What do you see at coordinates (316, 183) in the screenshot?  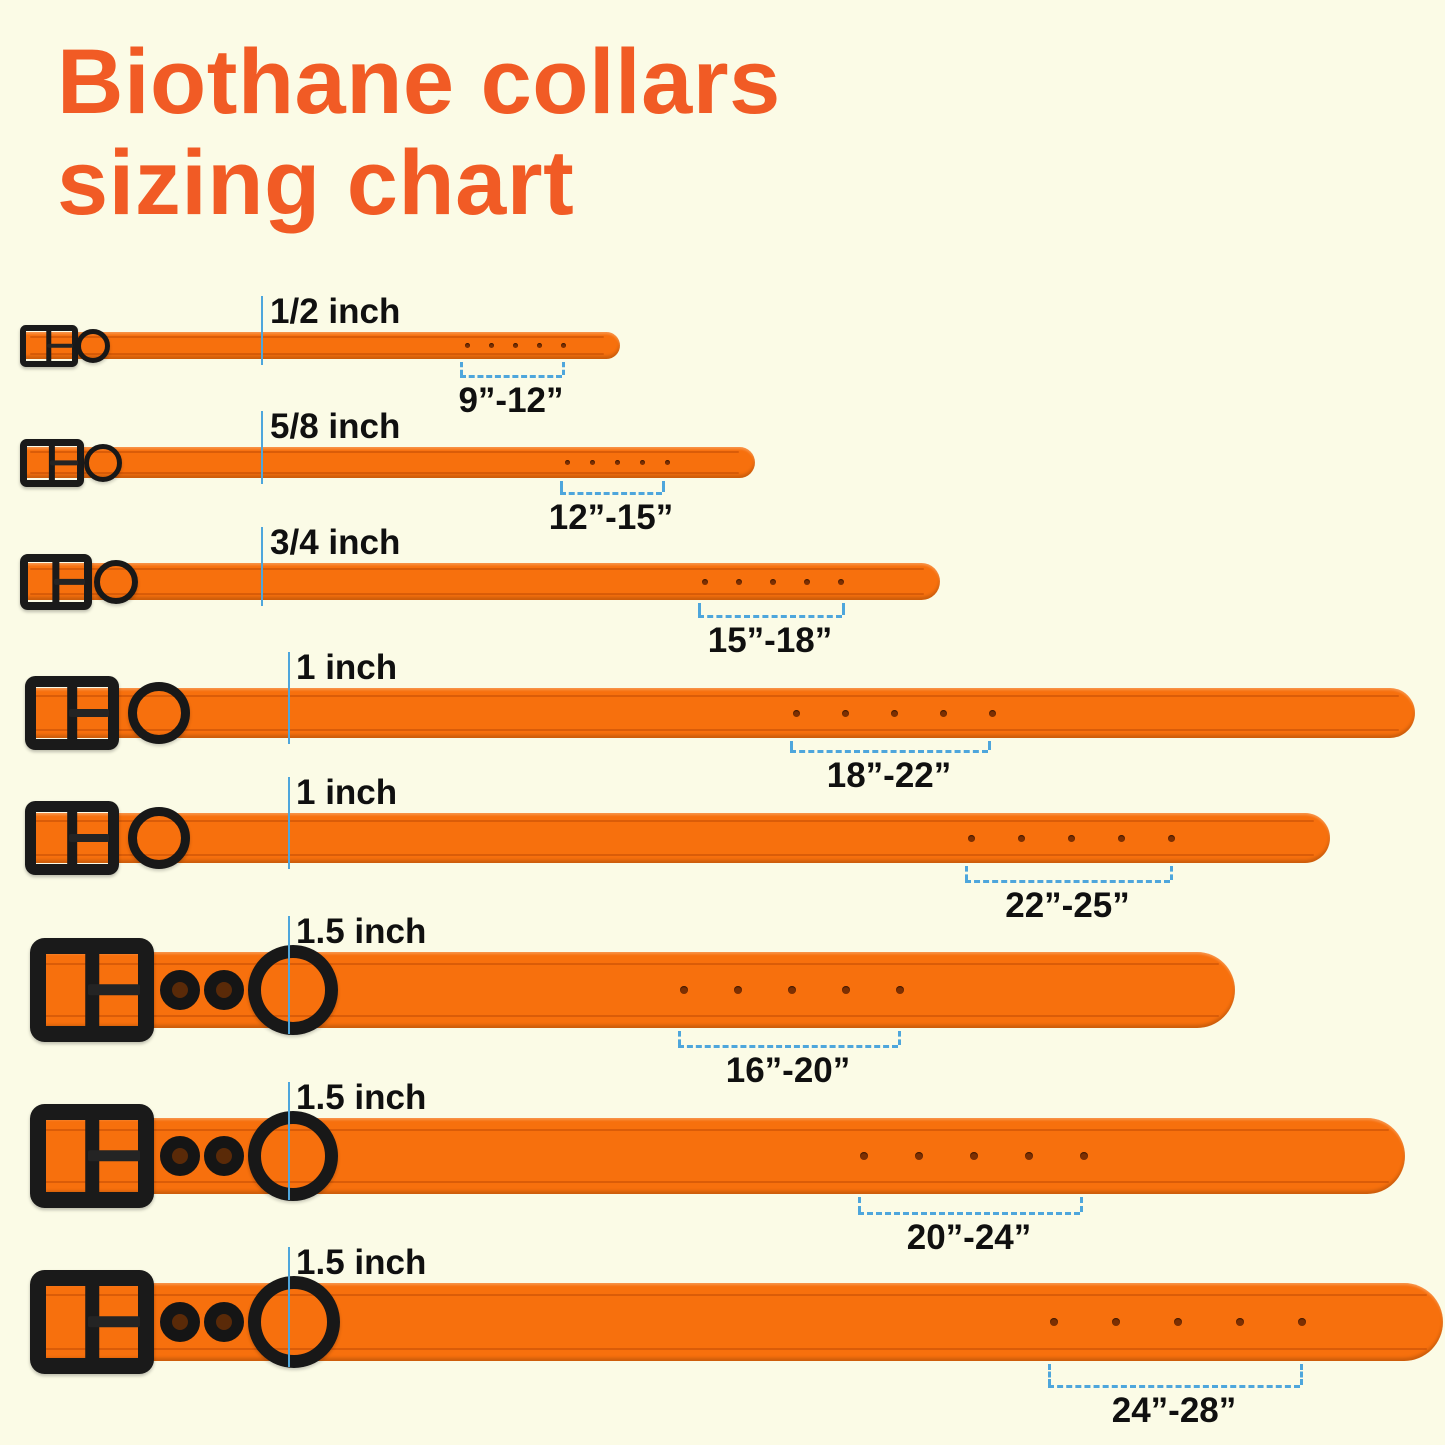 I see `page-title-line2: sizing chart` at bounding box center [316, 183].